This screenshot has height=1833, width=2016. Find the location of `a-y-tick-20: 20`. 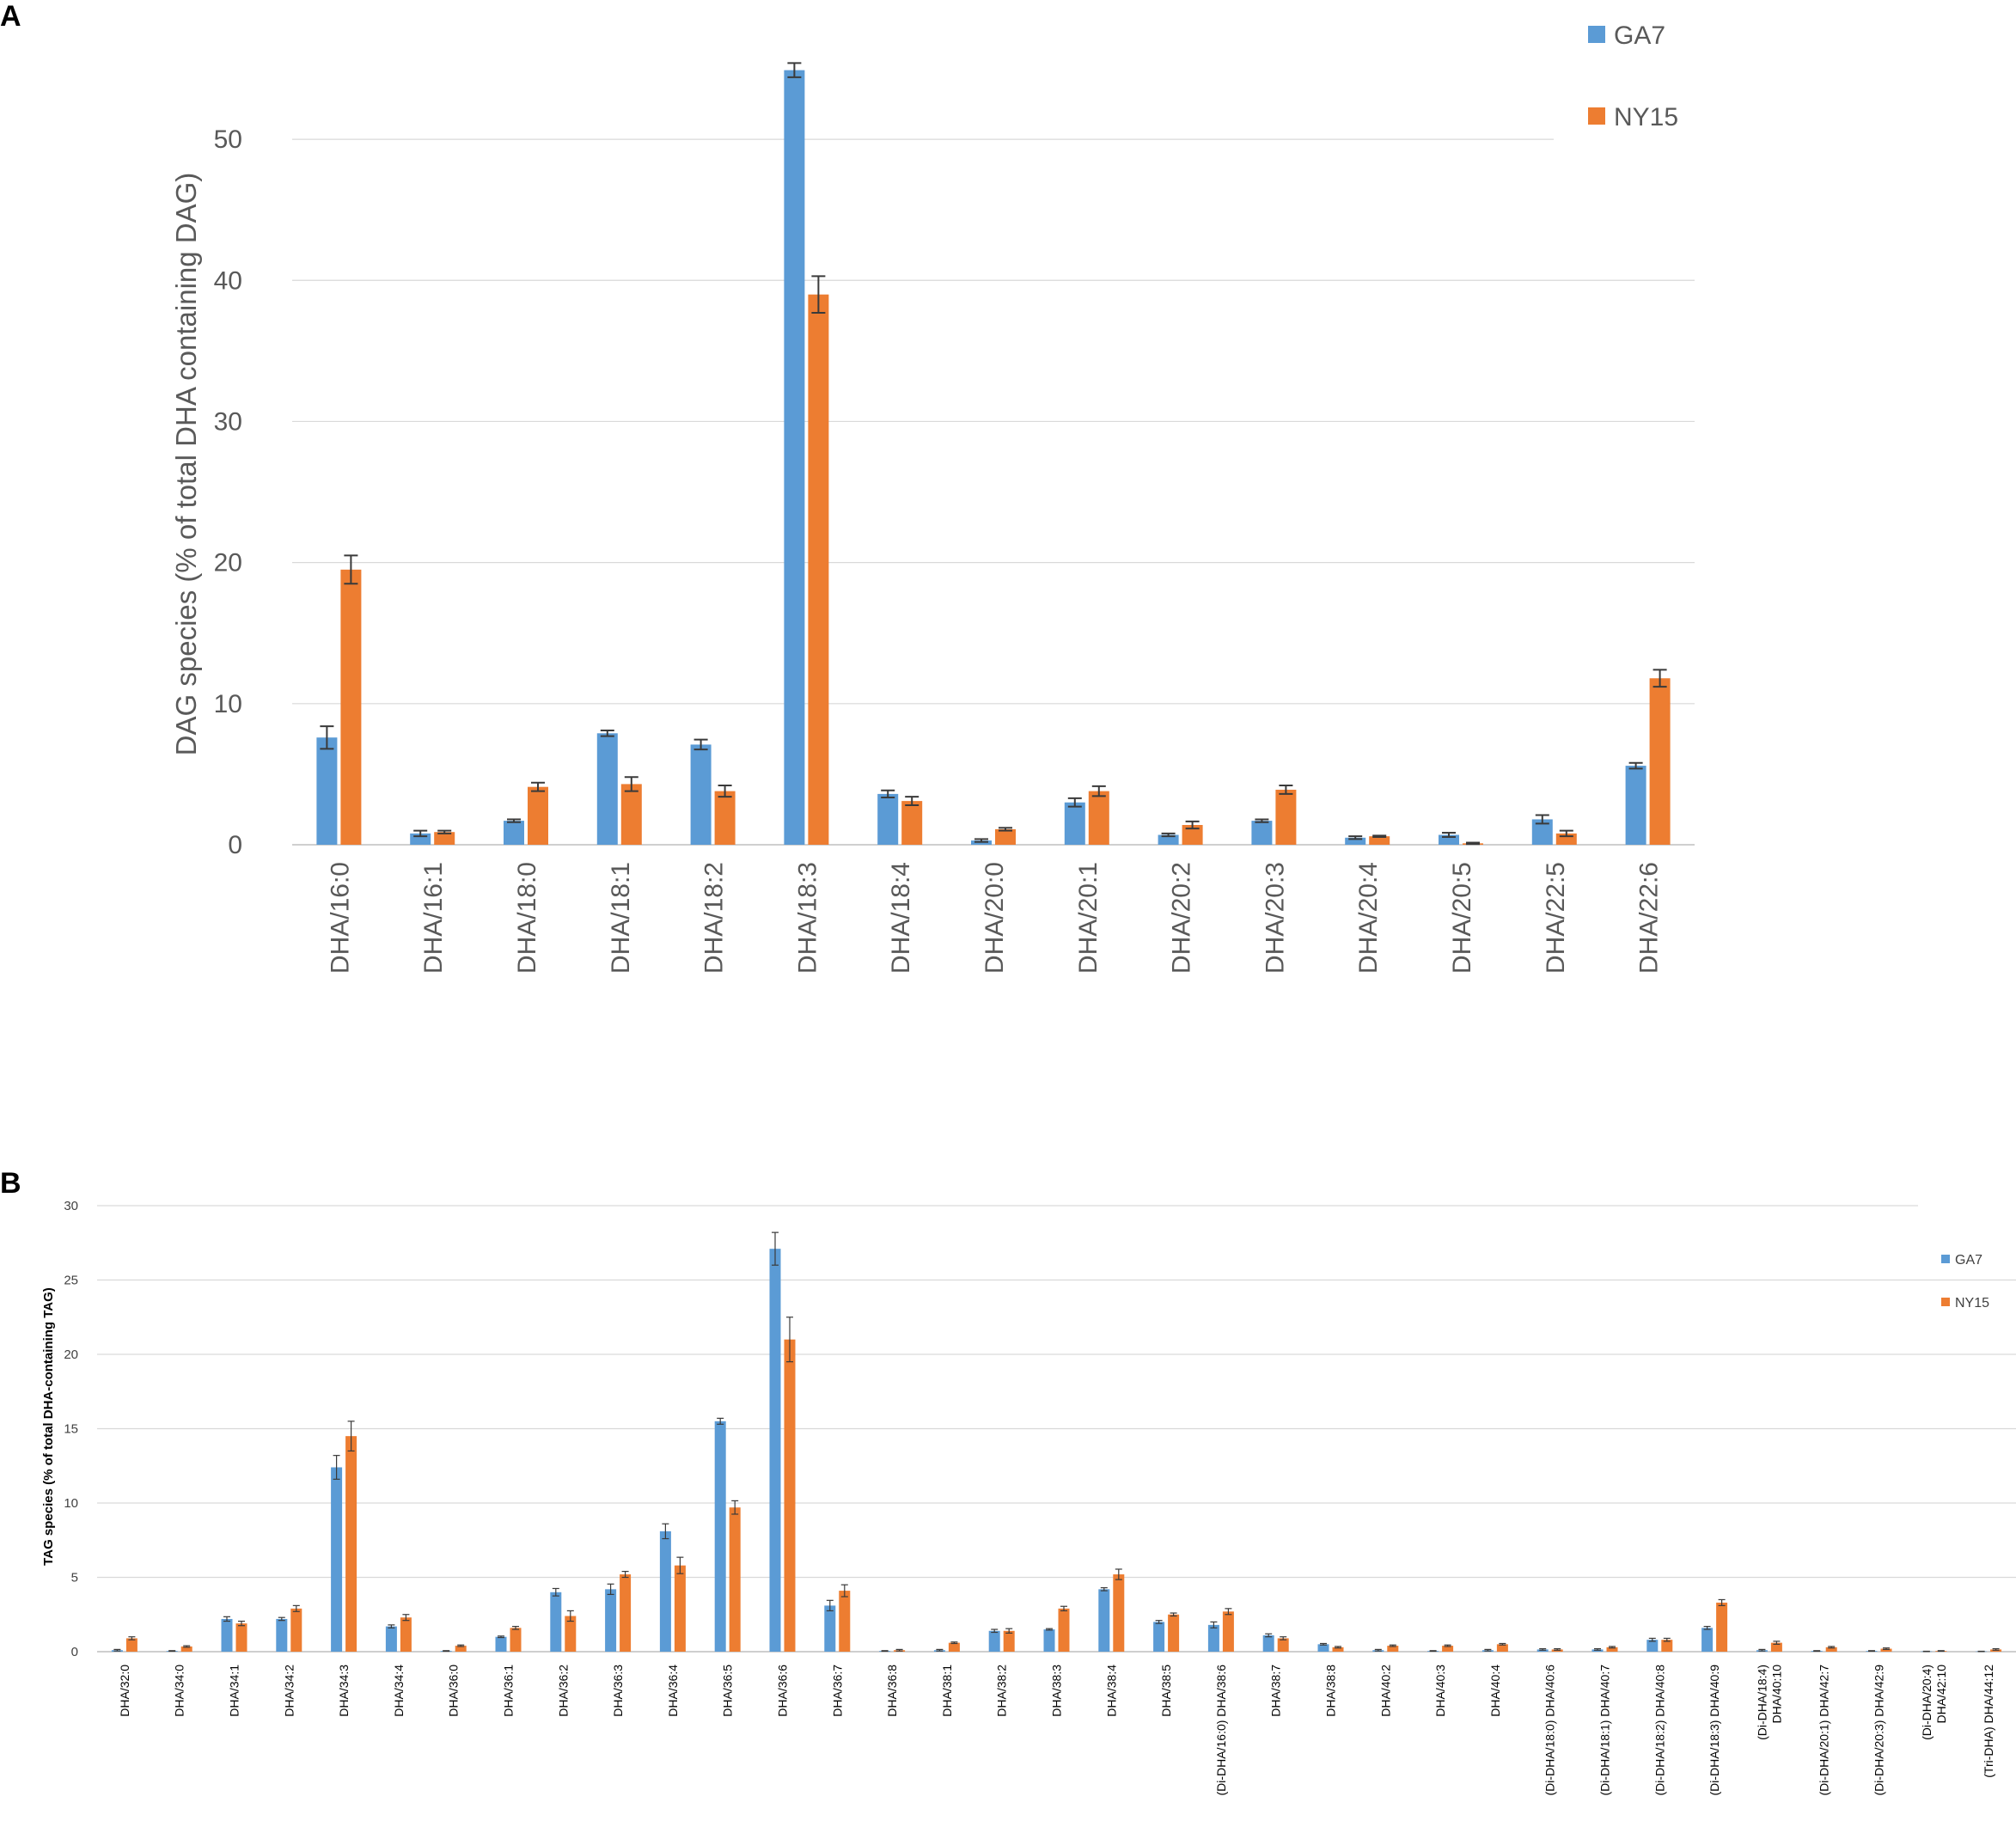

a-y-tick-20: 20 is located at coordinates (228, 563).